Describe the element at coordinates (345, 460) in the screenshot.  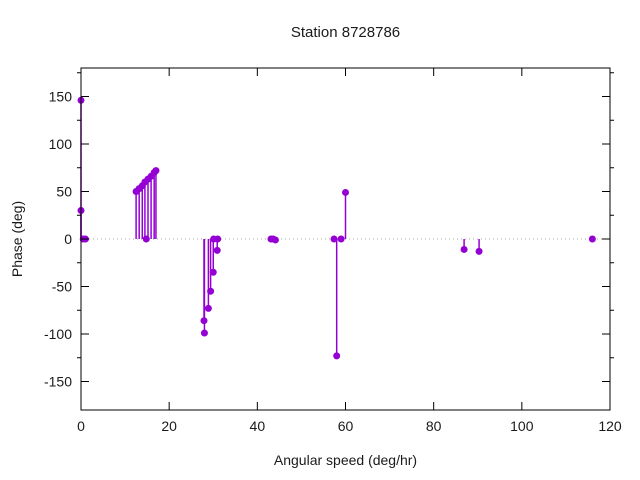
I see `x-axis-label: Angular speed (deg/hr)` at that location.